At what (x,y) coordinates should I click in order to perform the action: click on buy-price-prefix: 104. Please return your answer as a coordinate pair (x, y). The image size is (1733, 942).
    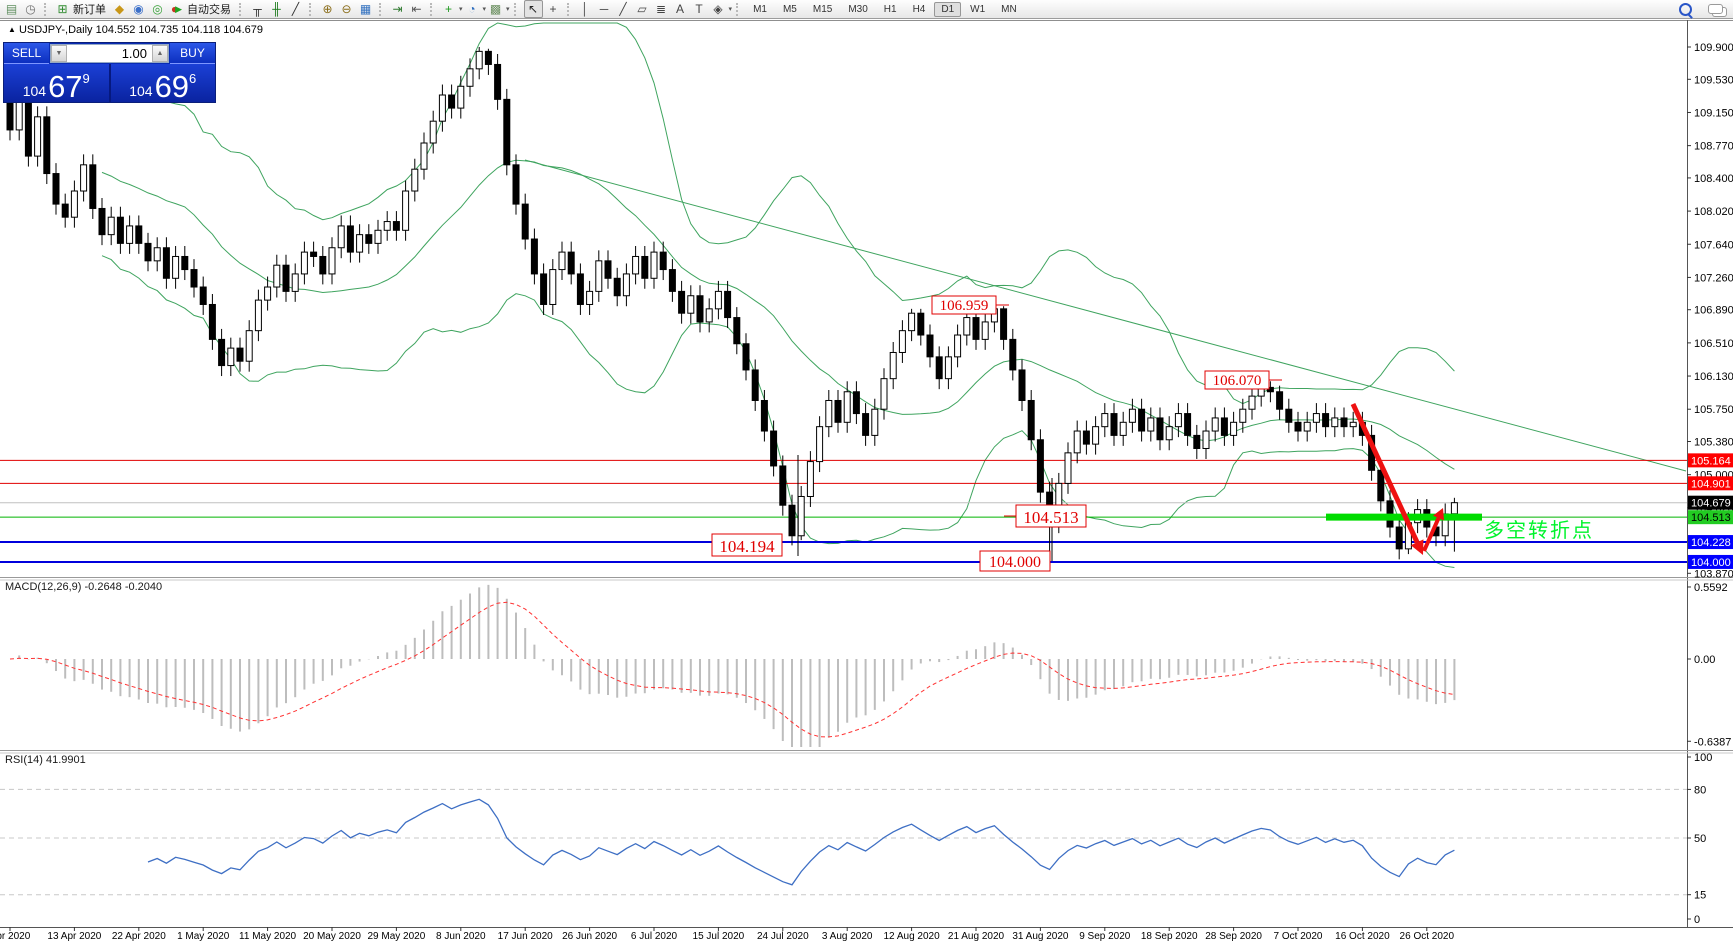
    Looking at the image, I should click on (141, 90).